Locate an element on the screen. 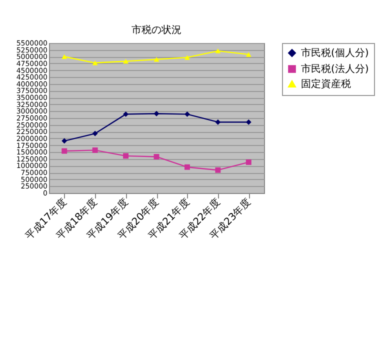 The width and height of the screenshot is (387, 349). legend-label: 固定資産税 is located at coordinates (326, 84).